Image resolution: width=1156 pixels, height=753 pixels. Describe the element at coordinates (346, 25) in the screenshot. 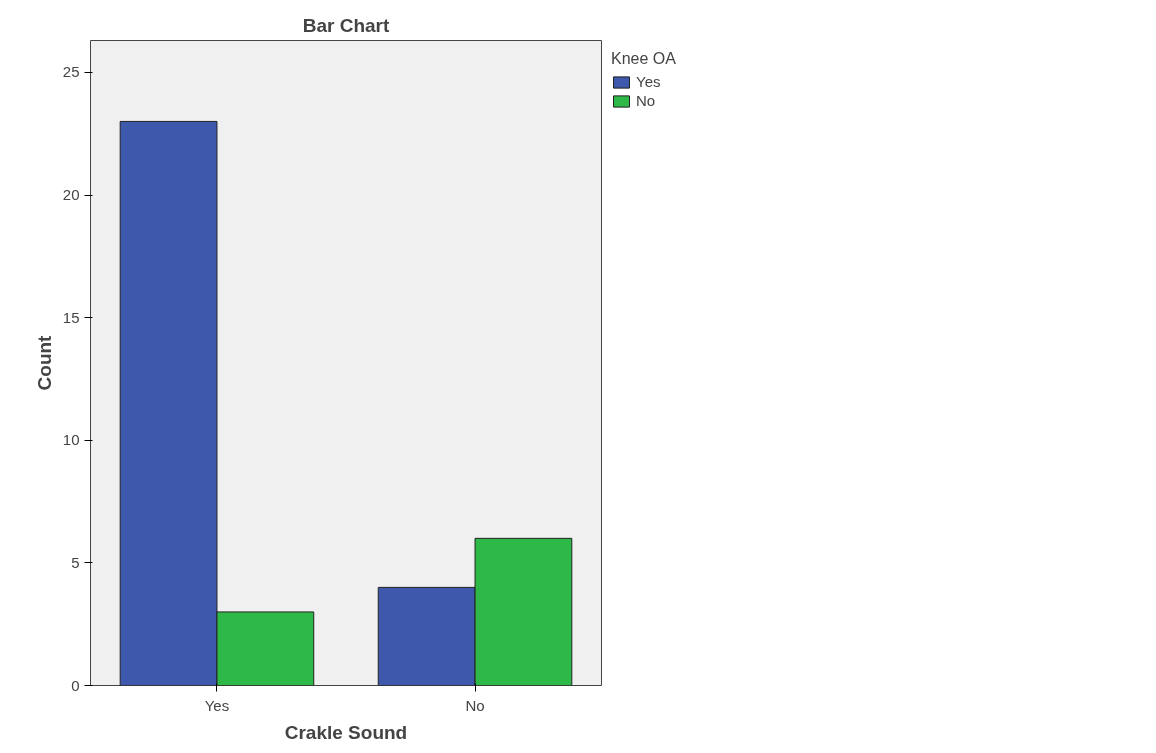

I see `chart-title: Bar Chart` at that location.